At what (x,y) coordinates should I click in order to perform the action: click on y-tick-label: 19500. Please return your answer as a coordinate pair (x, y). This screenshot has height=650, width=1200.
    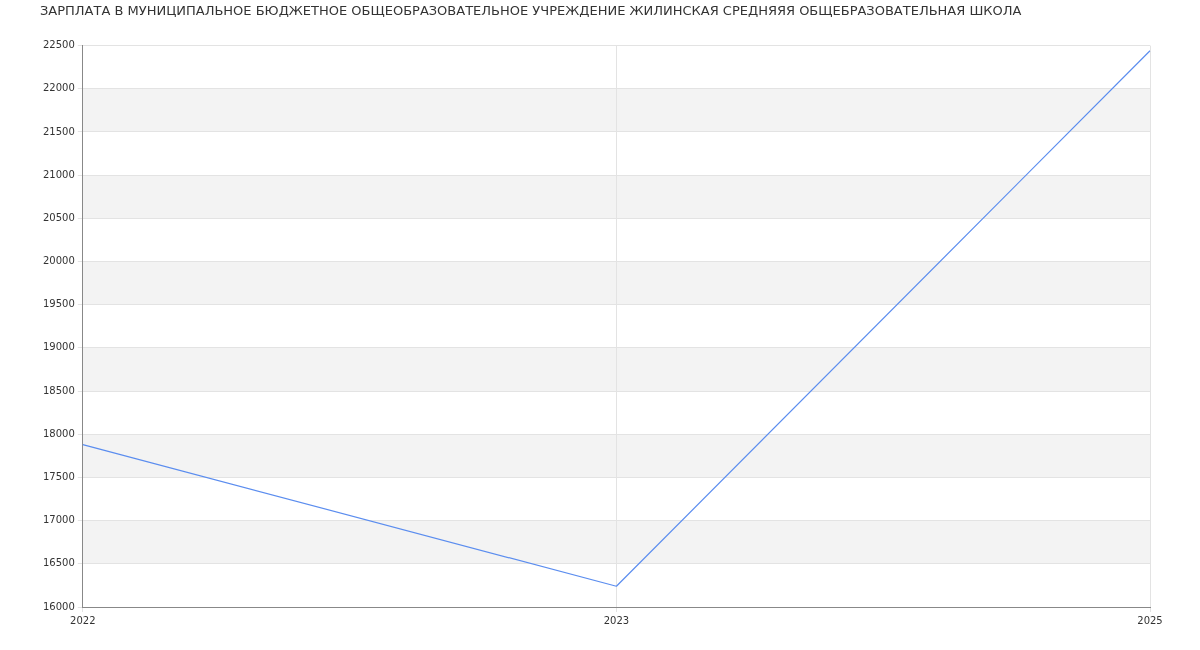
    Looking at the image, I should click on (59, 304).